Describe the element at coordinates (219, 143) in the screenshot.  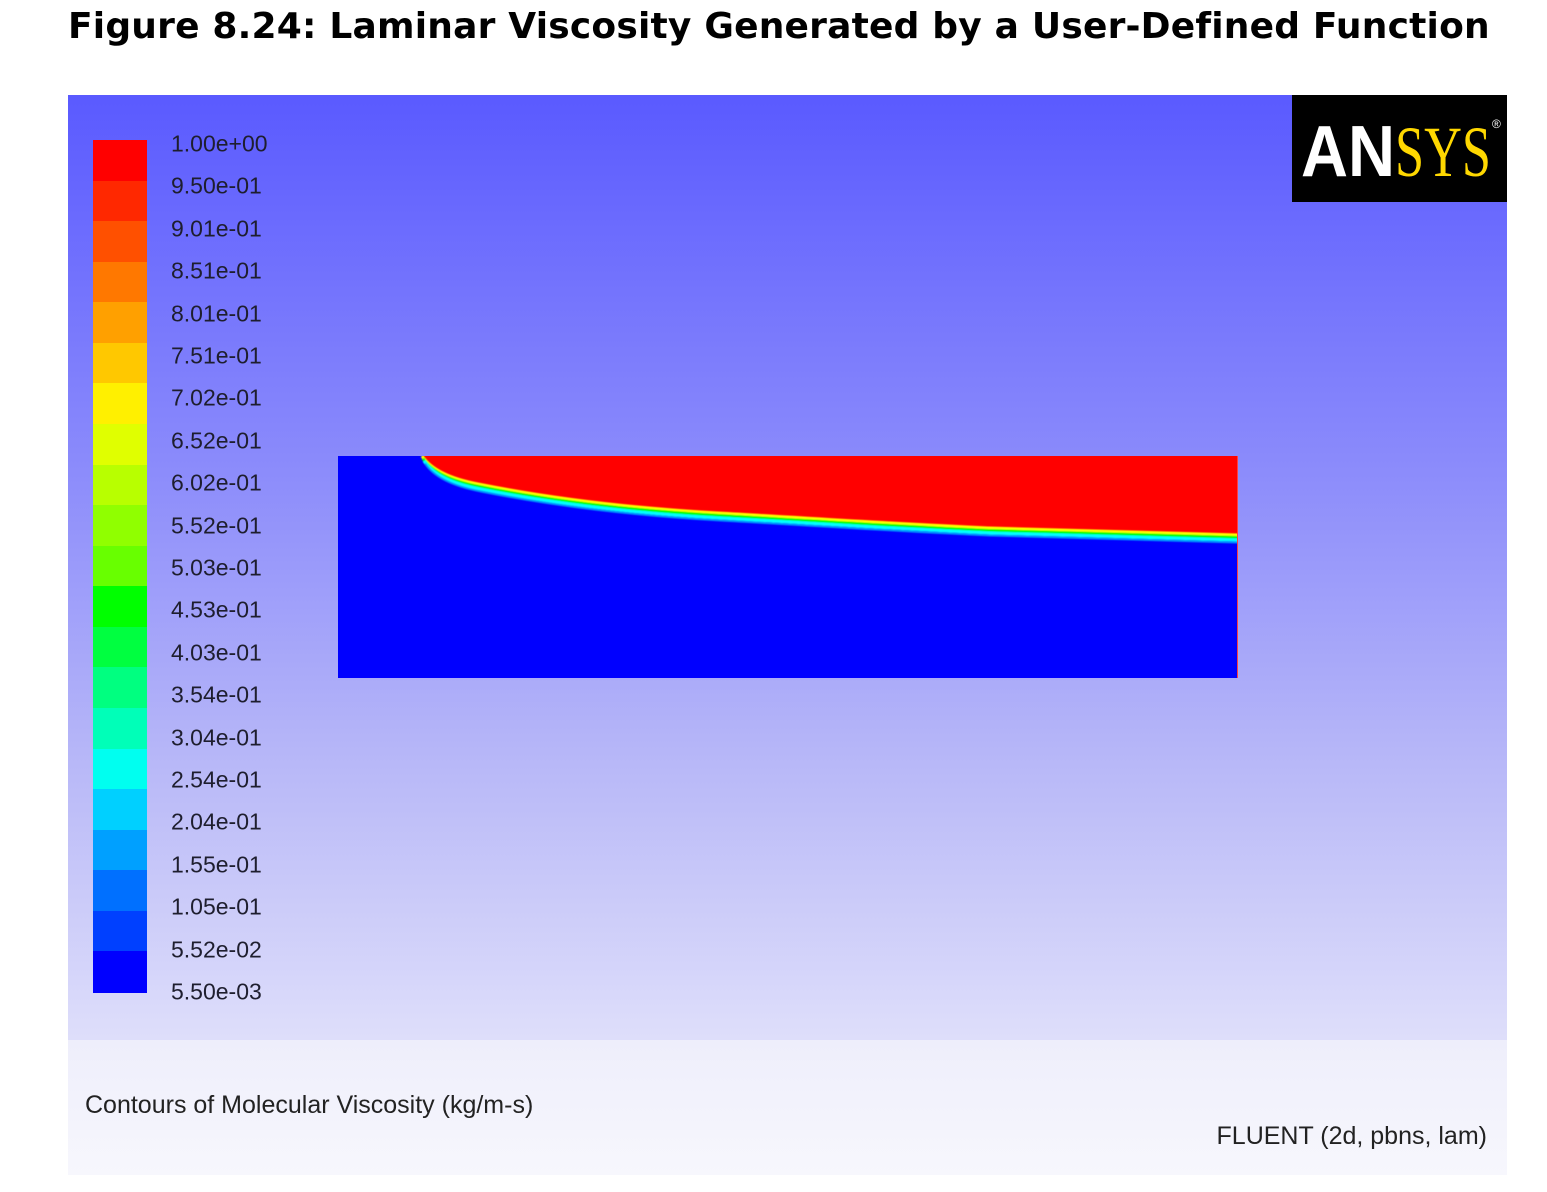
I see `colorbar-label: 1.00e+00` at that location.